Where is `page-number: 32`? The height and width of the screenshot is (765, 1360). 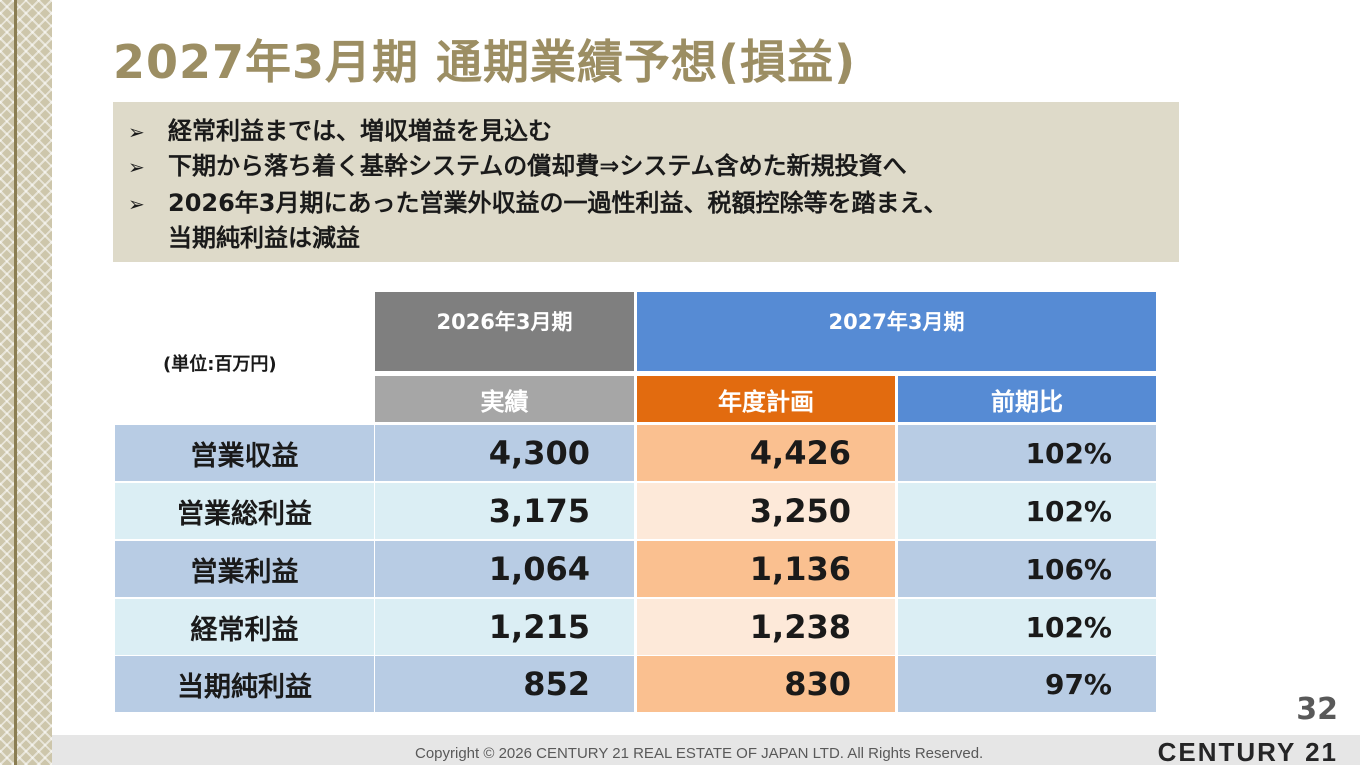
page-number: 32 is located at coordinates (1317, 709).